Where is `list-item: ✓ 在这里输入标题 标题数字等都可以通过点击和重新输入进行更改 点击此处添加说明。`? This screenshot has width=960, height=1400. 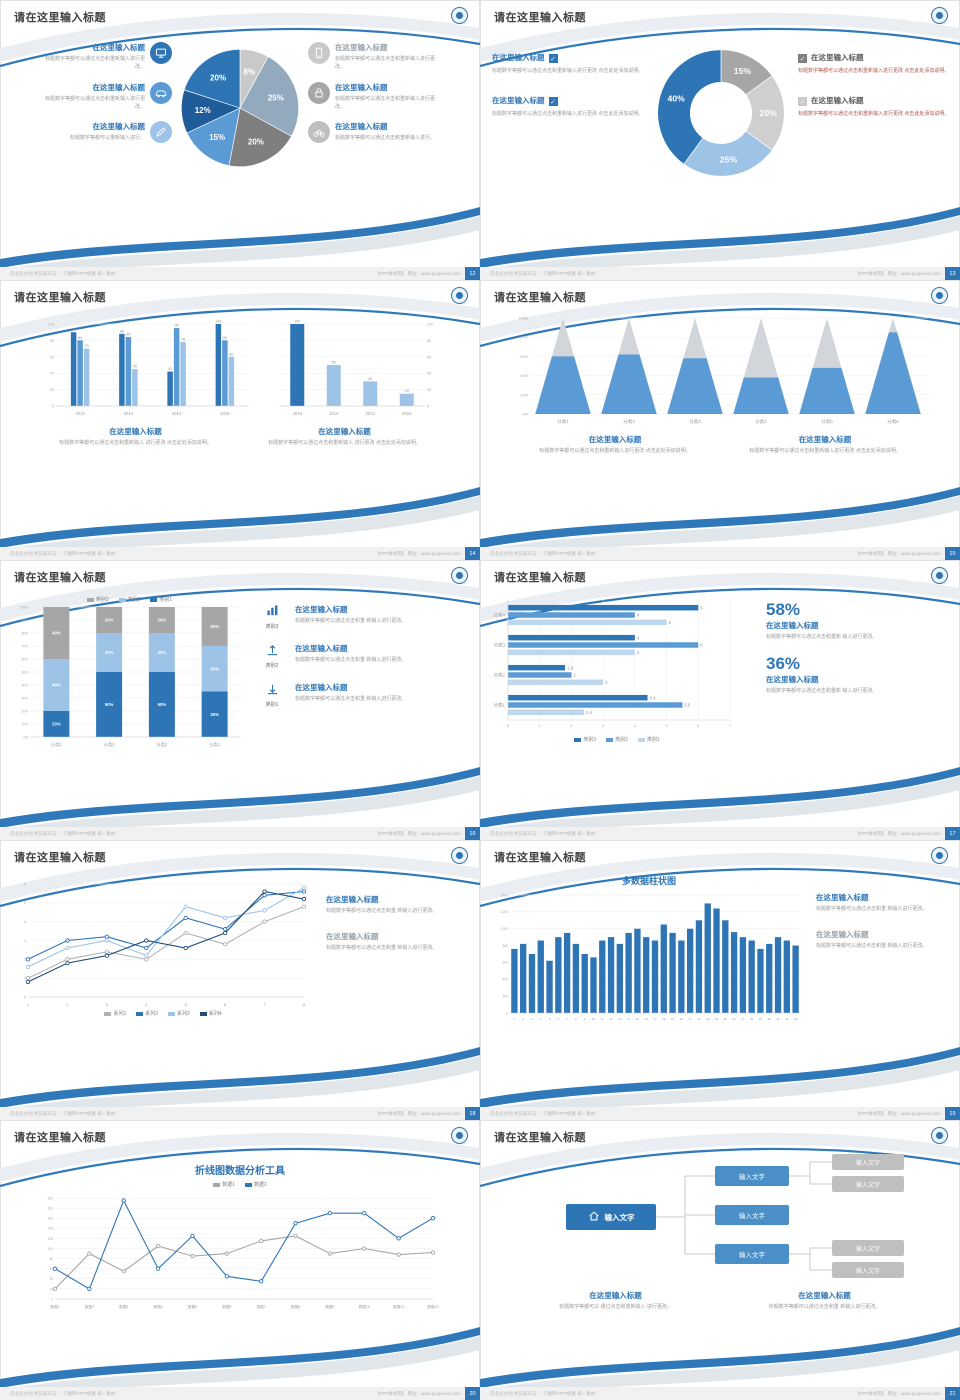
list-item: ✓ 在这里输入标题 标题数字等都可以通过点击和重新输入进行更改 点击此处添加说明。 is located at coordinates (874, 106).